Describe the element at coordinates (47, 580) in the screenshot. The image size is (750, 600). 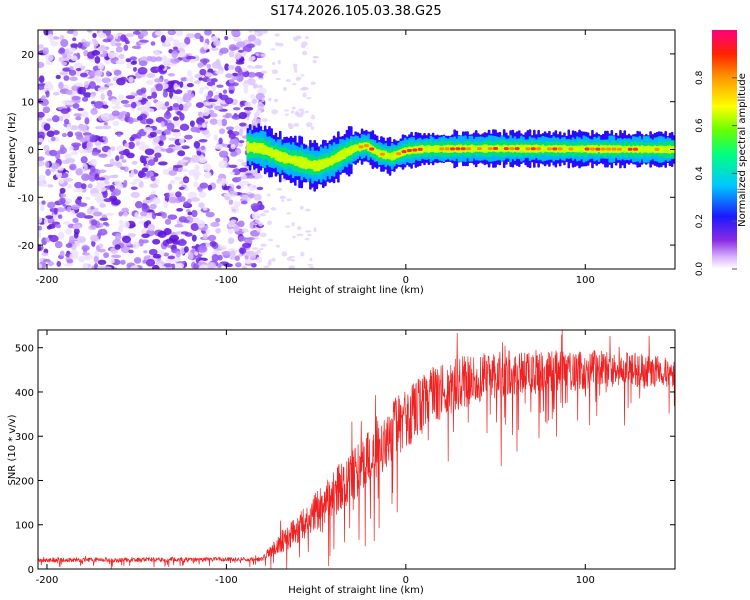
I see `snr-x-tick-label: -200` at that location.